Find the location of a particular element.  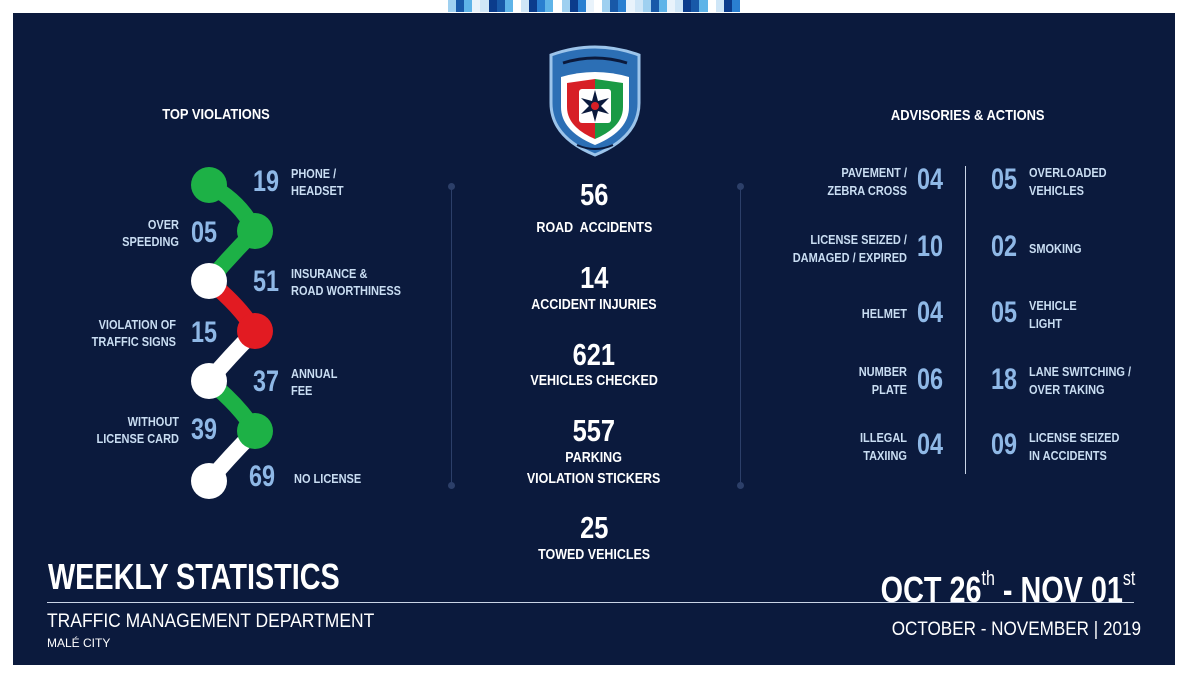

date-end-suffix: st is located at coordinates (1128, 579).